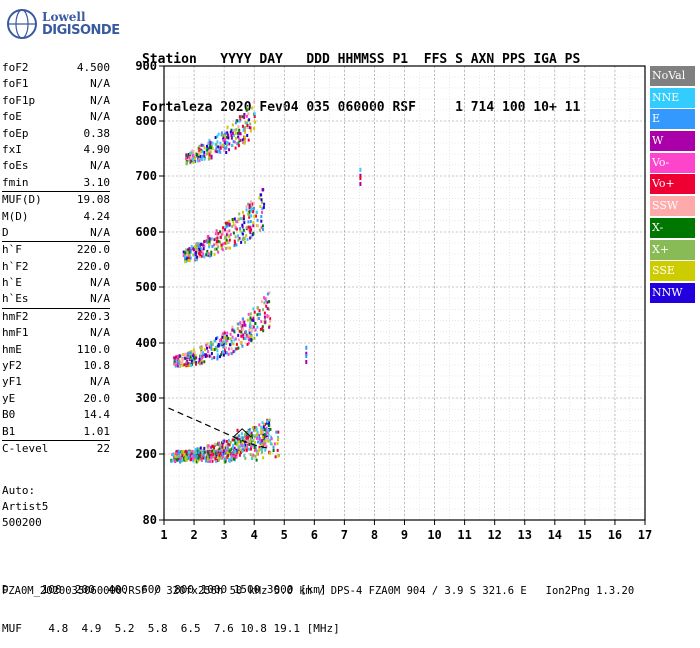 This screenshot has width=700, height=648. I want to click on param-name: D, so click(5, 232).